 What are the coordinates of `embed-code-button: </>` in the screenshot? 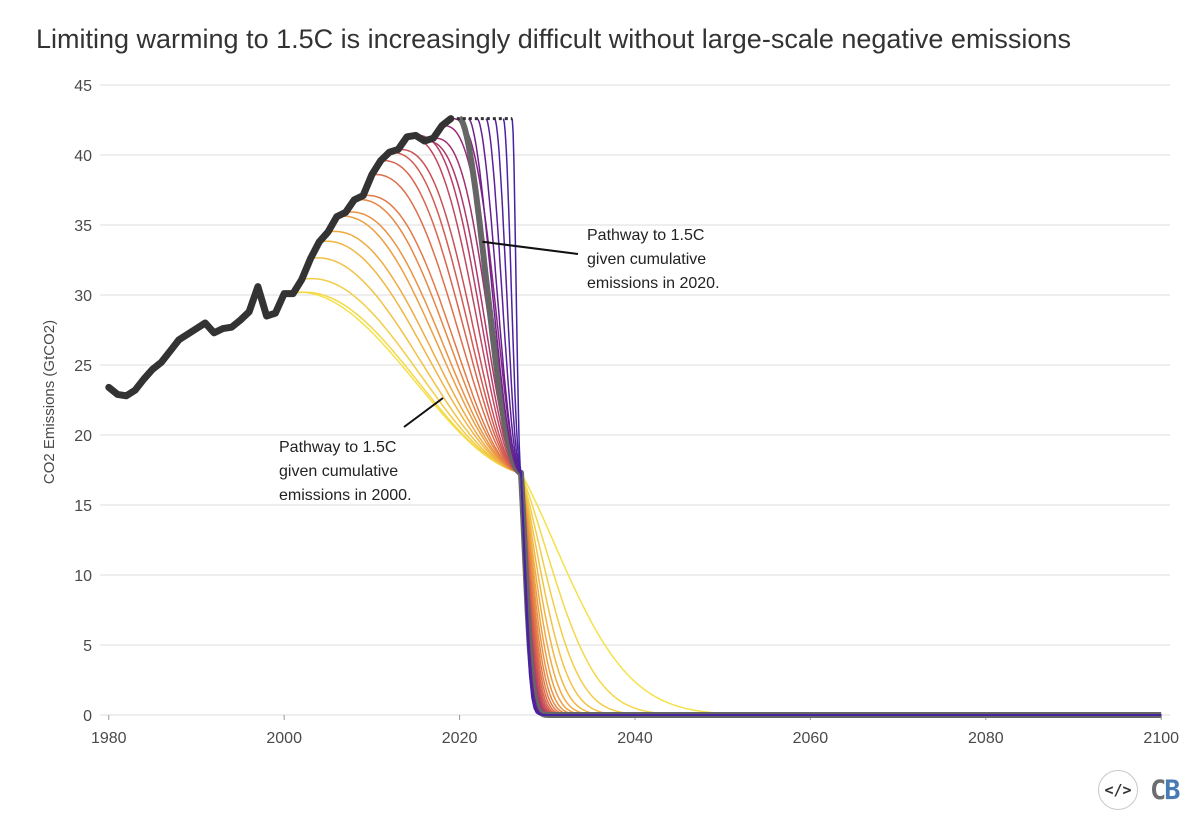 It's located at (1118, 790).